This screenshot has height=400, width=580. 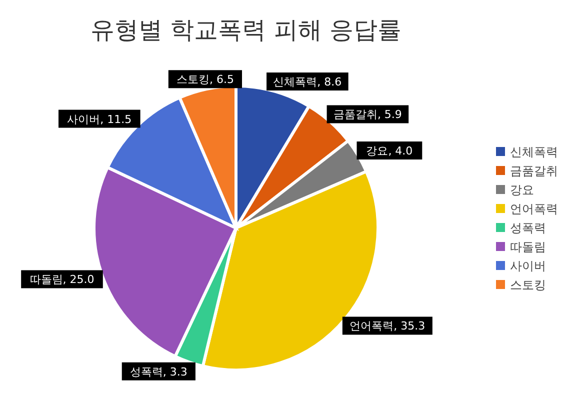 What do you see at coordinates (534, 171) in the screenshot?
I see `legend-label: 금품갈취` at bounding box center [534, 171].